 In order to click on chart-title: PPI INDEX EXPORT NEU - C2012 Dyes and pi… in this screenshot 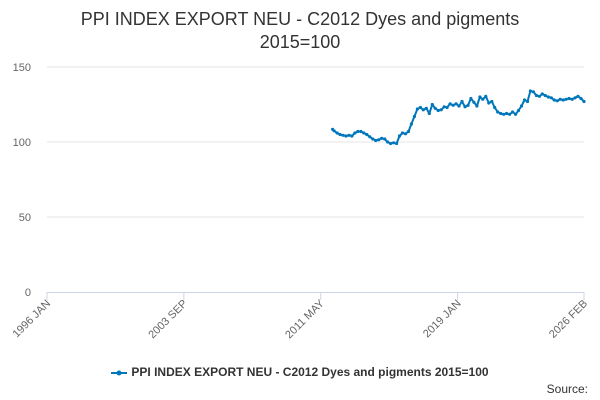, I will do `click(300, 31)`.